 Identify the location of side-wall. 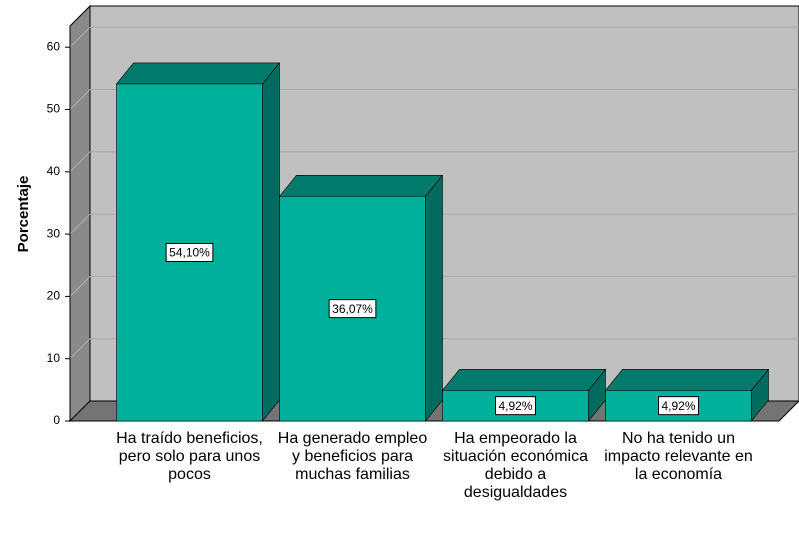
(80, 213).